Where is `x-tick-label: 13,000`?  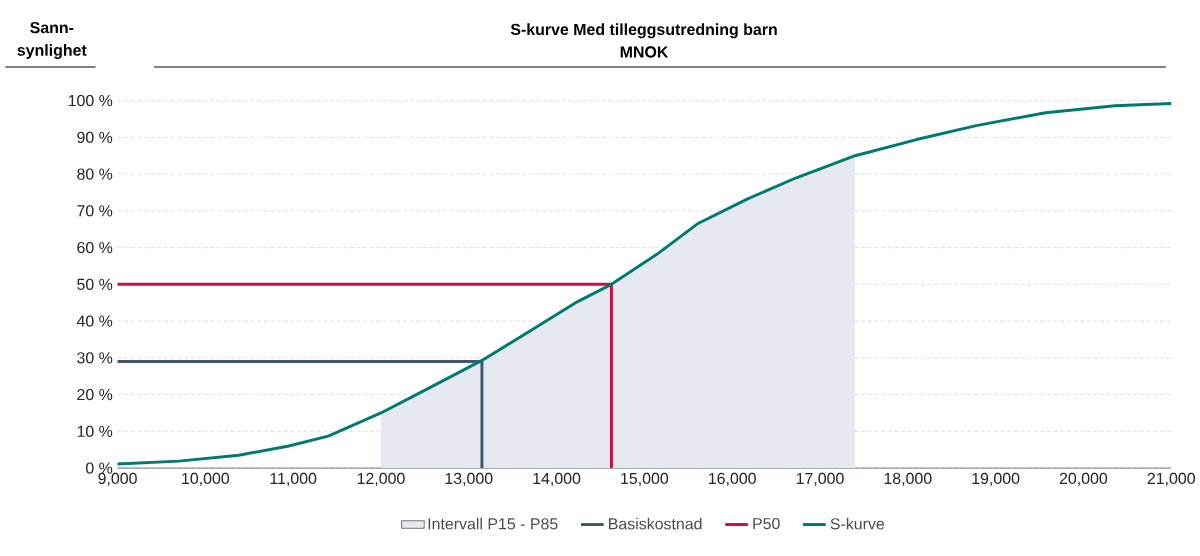 x-tick-label: 13,000 is located at coordinates (469, 479).